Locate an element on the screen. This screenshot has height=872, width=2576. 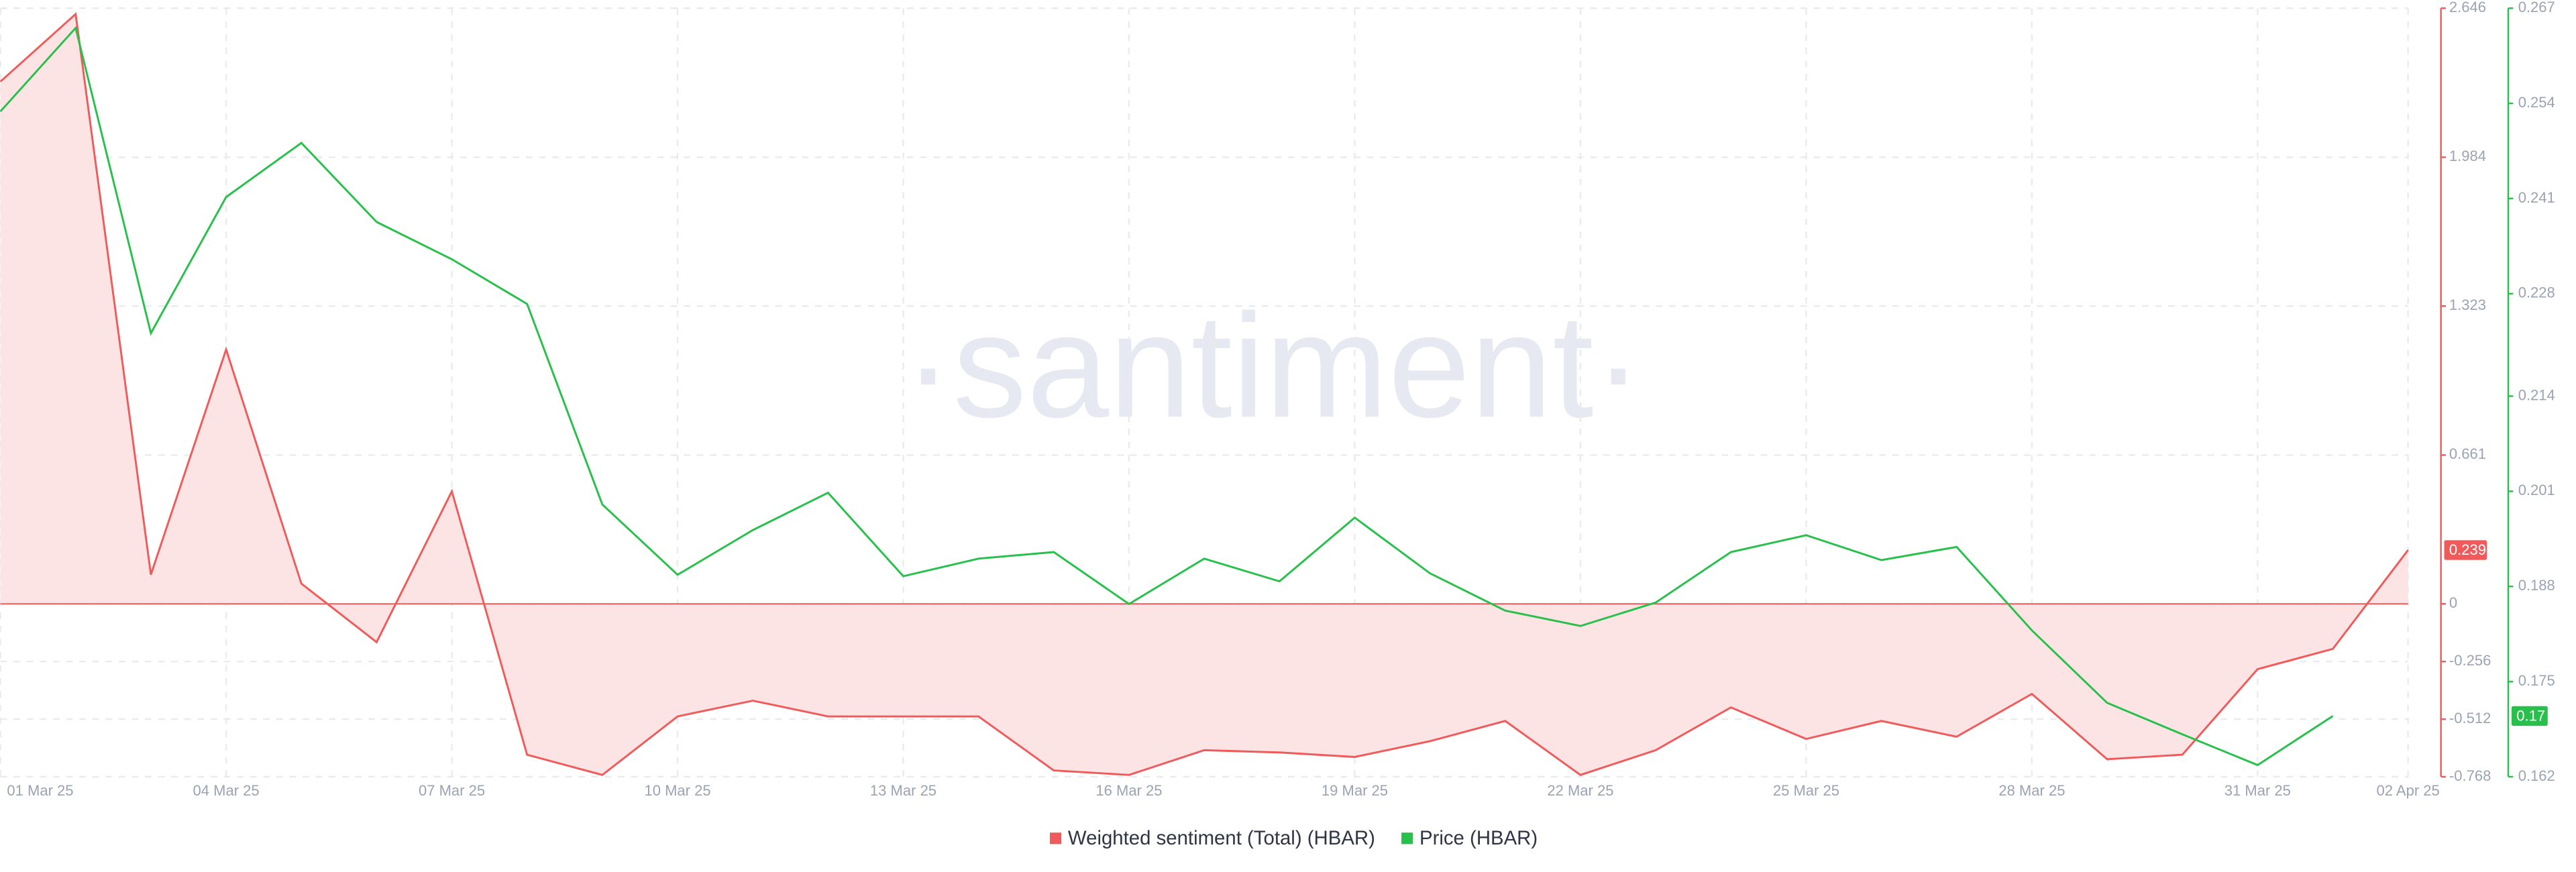
x-tick-label: 01 Mar 25 is located at coordinates (40, 790).